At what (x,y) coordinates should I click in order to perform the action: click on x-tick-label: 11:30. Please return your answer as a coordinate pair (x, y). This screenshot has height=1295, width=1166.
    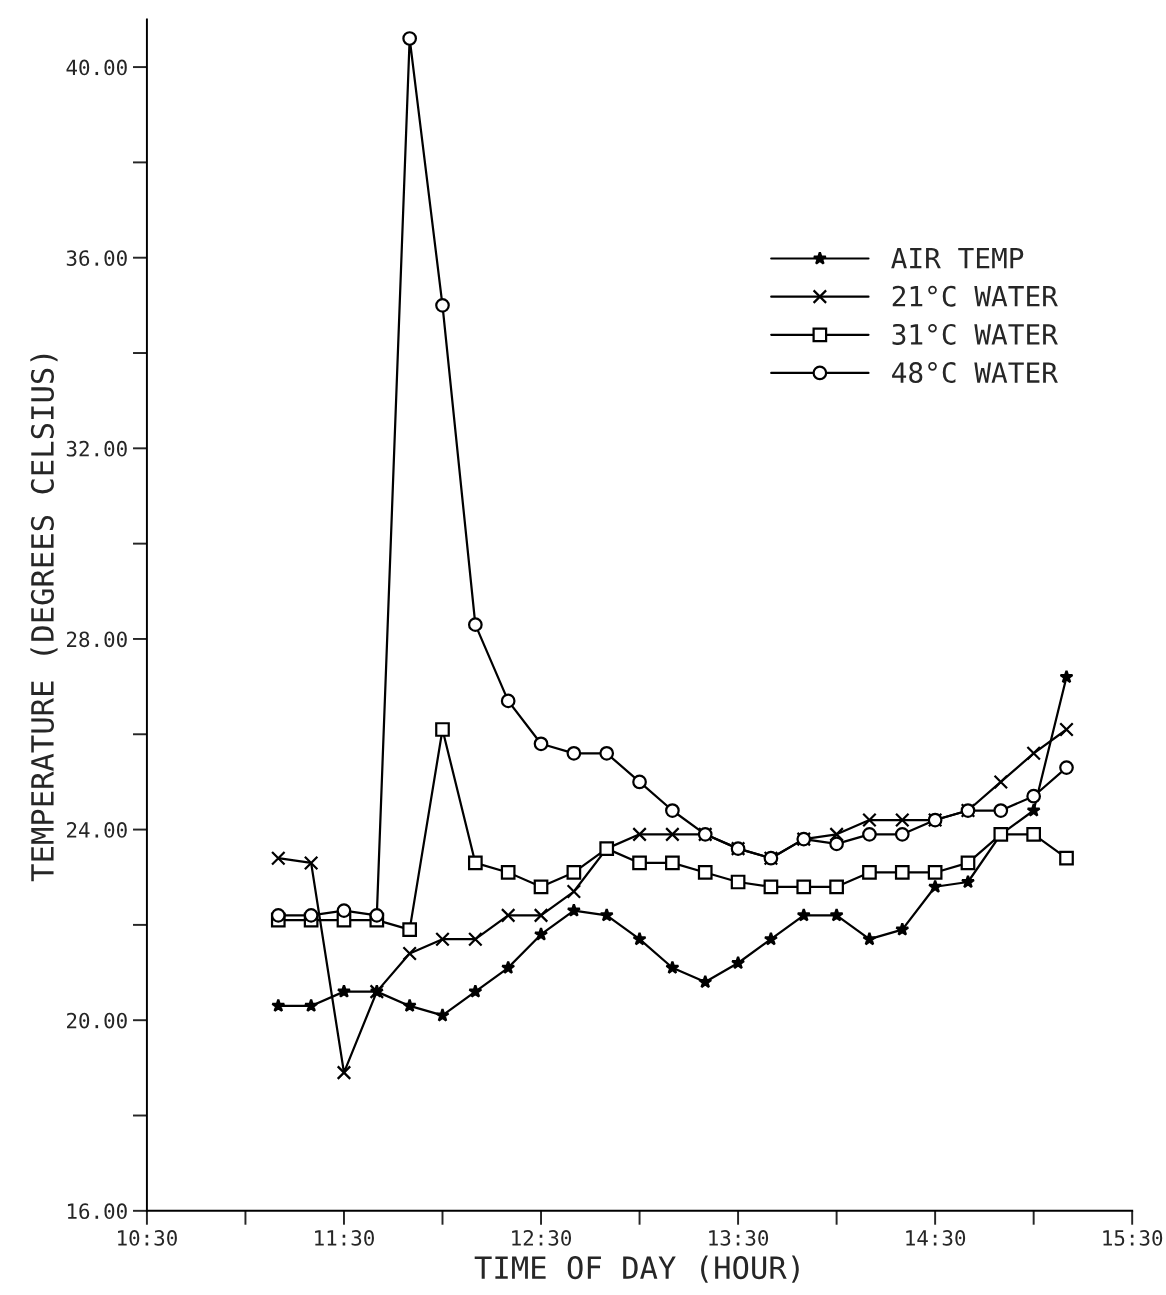
    Looking at the image, I should click on (344, 1238).